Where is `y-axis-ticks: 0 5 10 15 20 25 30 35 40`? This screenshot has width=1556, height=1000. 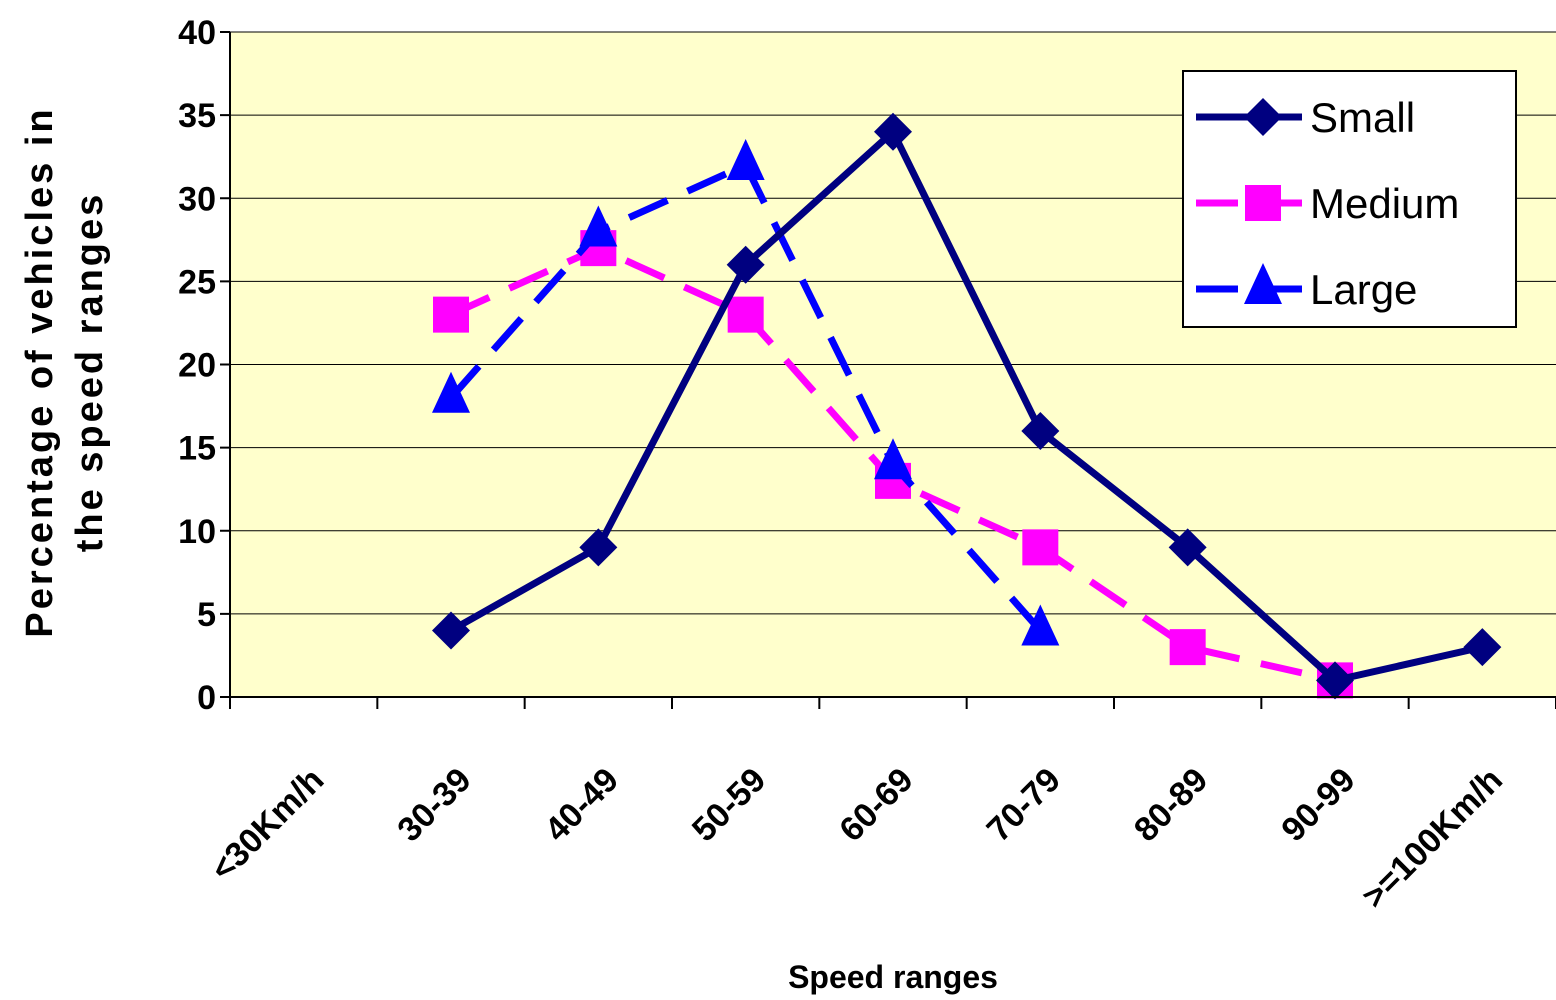 y-axis-ticks: 0 5 10 15 20 25 30 35 40 is located at coordinates (204, 365).